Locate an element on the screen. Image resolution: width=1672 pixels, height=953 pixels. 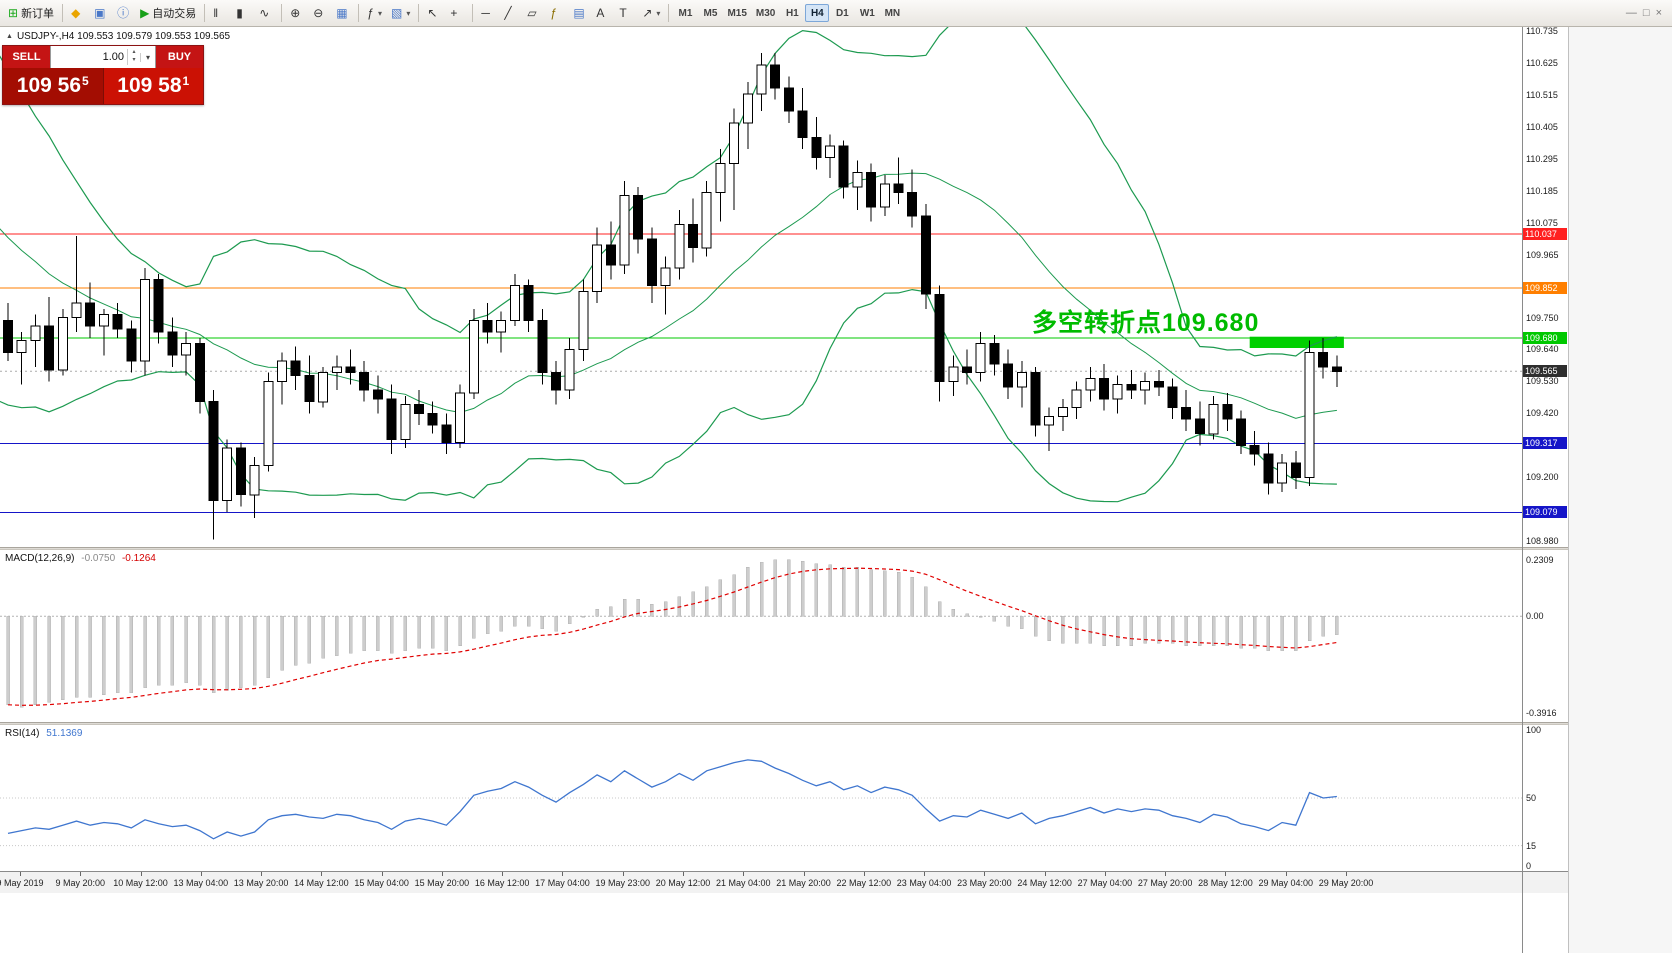
equidistant-channel-button: ▱ is located at coordinates (534, 13).